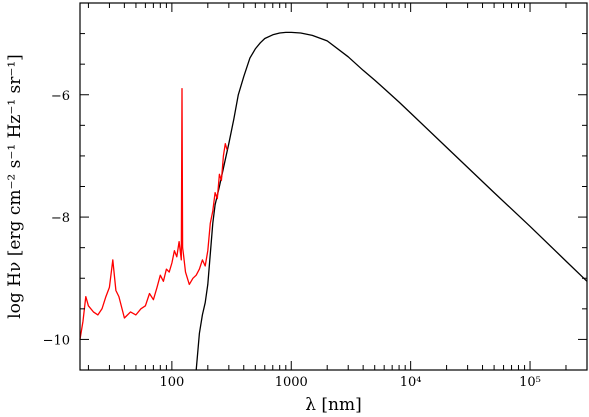  Describe the element at coordinates (60, 96) in the screenshot. I see `y-tick-label: −6` at that location.